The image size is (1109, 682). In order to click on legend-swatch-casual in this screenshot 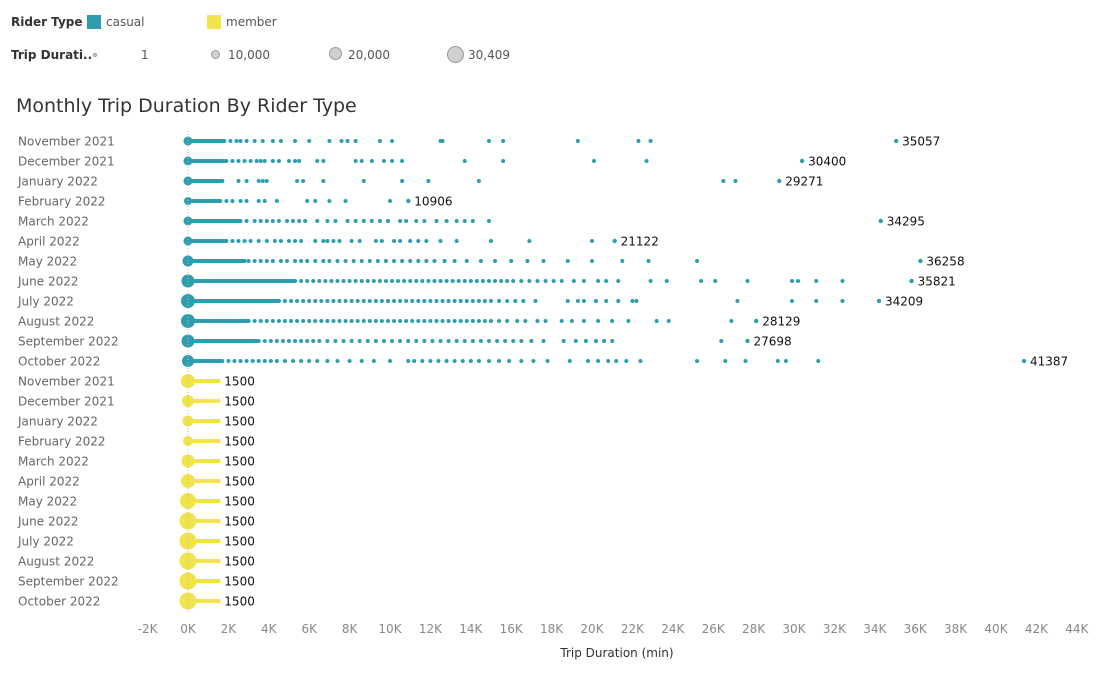, I will do `click(94, 22)`.